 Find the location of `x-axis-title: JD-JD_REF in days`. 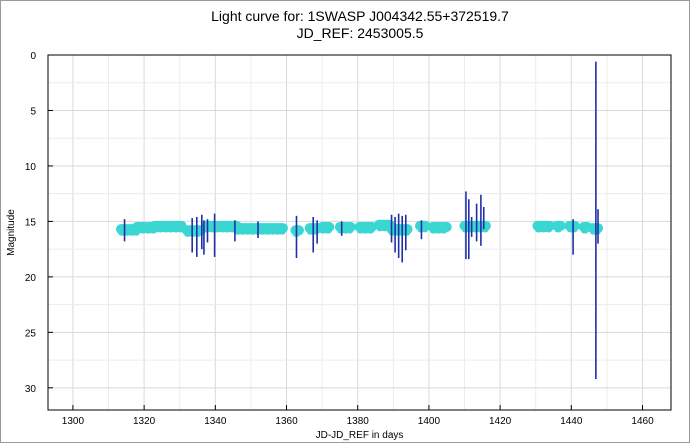

x-axis-title: JD-JD_REF in days is located at coordinates (360, 435).